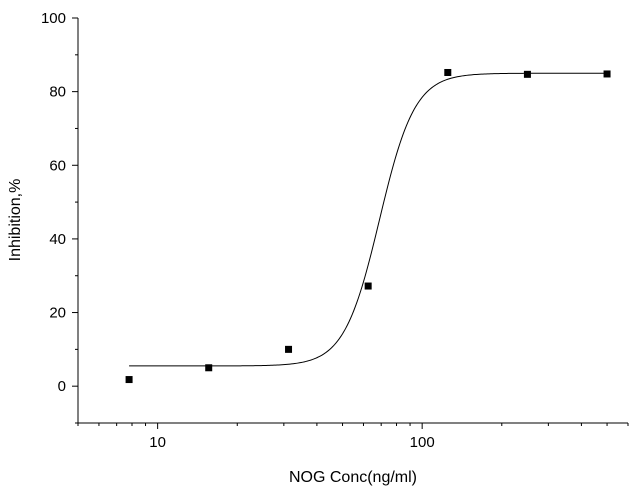 The height and width of the screenshot is (493, 642). I want to click on x-tick-label: 100, so click(422, 442).